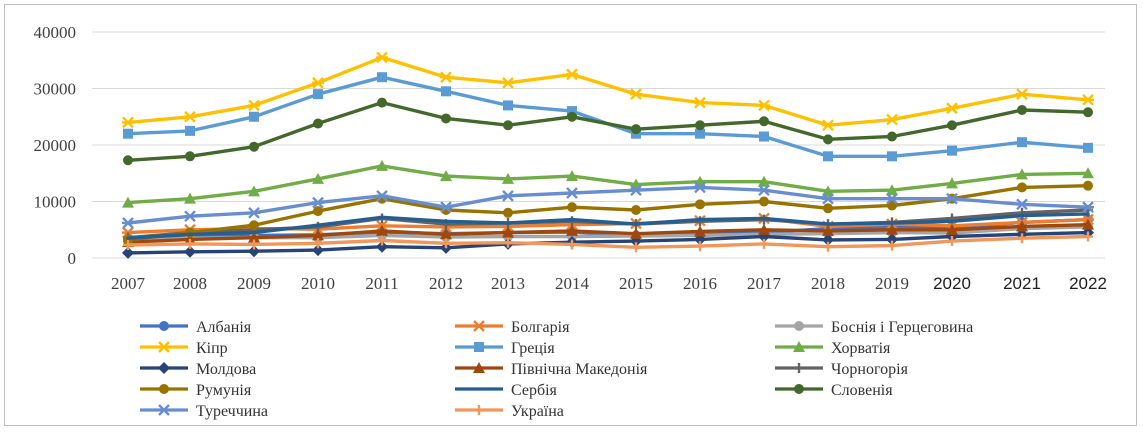 Image resolution: width=1143 pixels, height=432 pixels. Describe the element at coordinates (196, 327) in the screenshot. I see `legend-item: Албанія` at that location.